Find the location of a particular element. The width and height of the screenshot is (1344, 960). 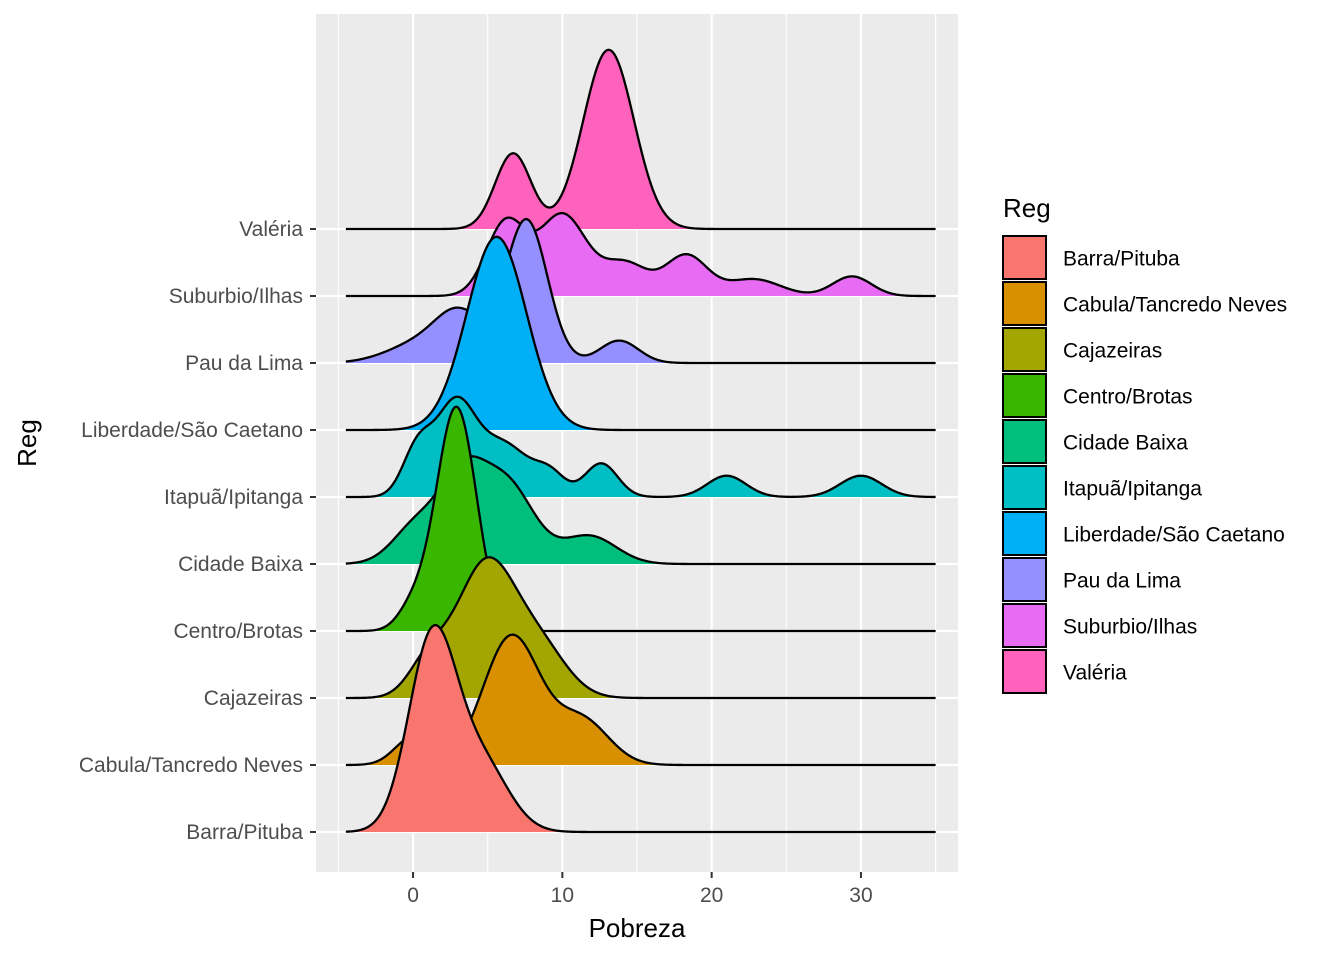

legend-label: Pau da Lima is located at coordinates (1122, 581).